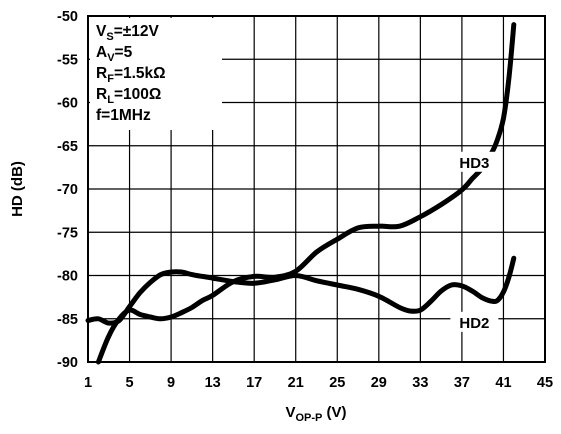  What do you see at coordinates (114, 54) in the screenshot?
I see `condition-line: AV=5` at bounding box center [114, 54].